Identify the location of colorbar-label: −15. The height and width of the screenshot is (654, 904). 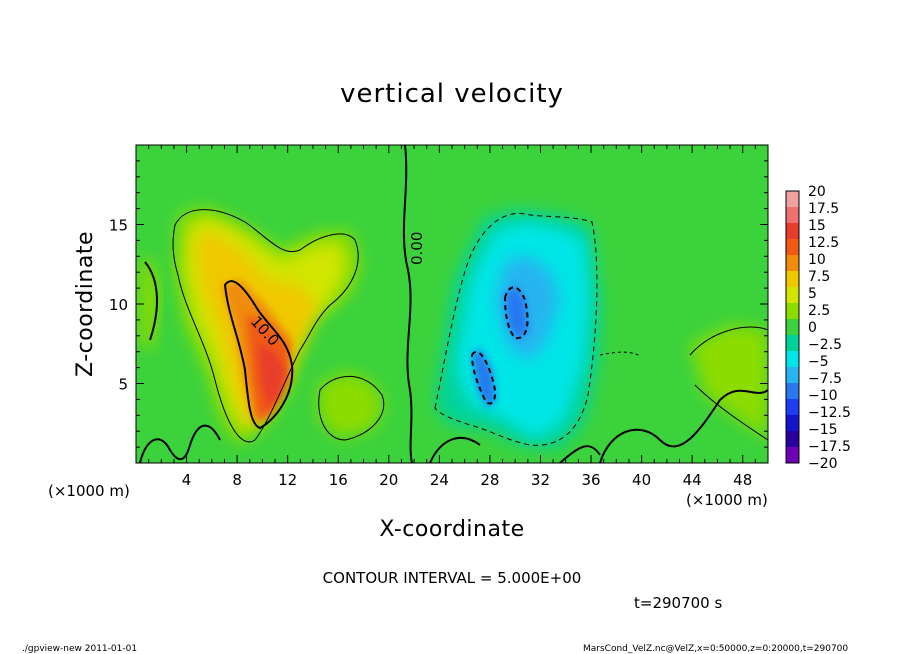
(823, 430).